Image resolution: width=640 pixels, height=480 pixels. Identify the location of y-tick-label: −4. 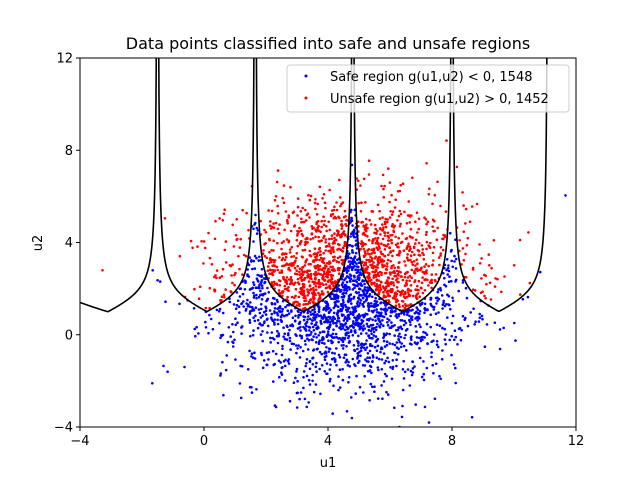
(63, 428).